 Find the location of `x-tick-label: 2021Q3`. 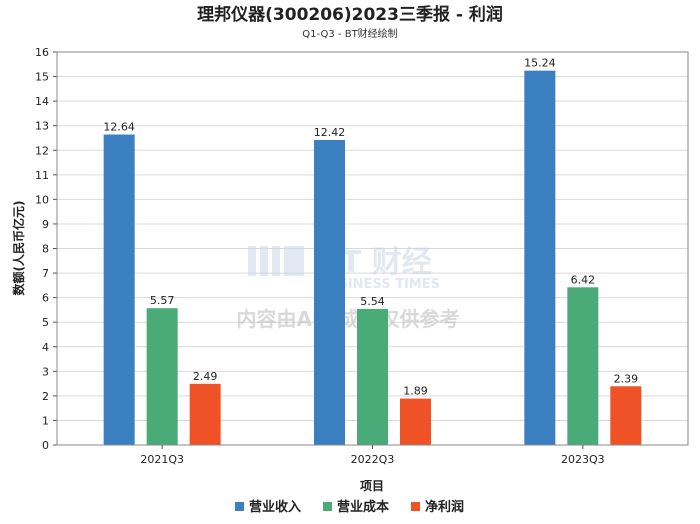

x-tick-label: 2021Q3 is located at coordinates (162, 459).